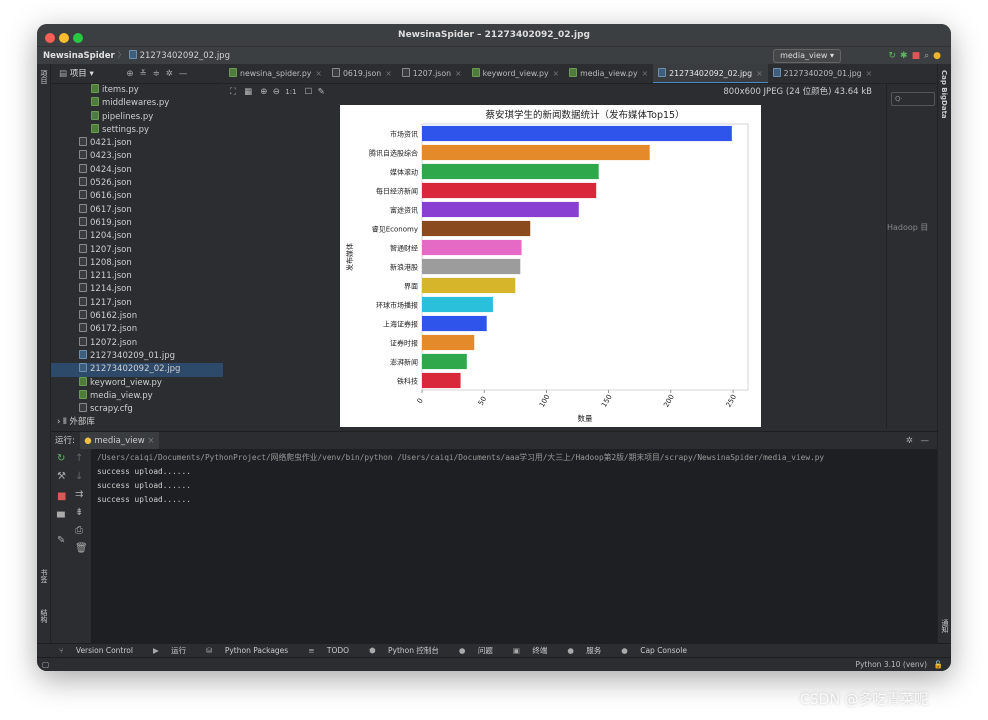 Image resolution: width=988 pixels, height=720 pixels. Describe the element at coordinates (137, 370) in the screenshot. I see `tree-item: 21273402092_02.jpg` at that location.